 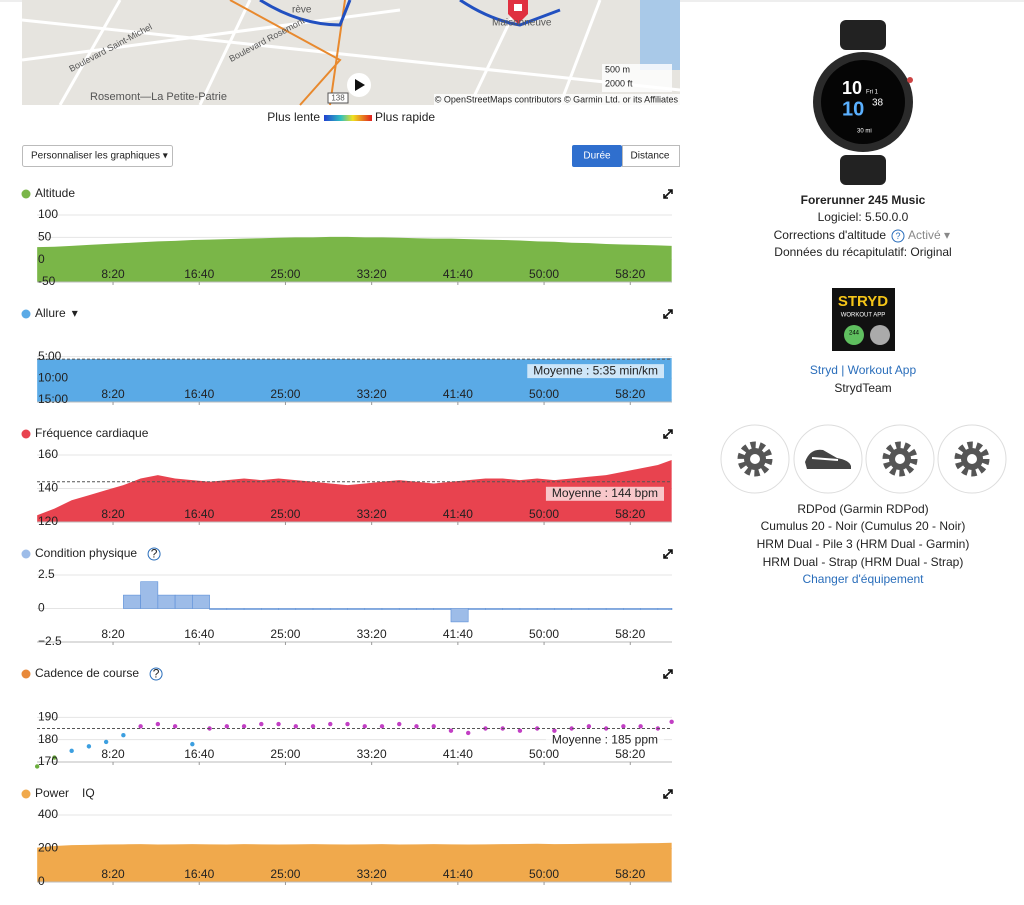 I want to click on average-label: Moyenne : 185 ppm, so click(x=605, y=740).